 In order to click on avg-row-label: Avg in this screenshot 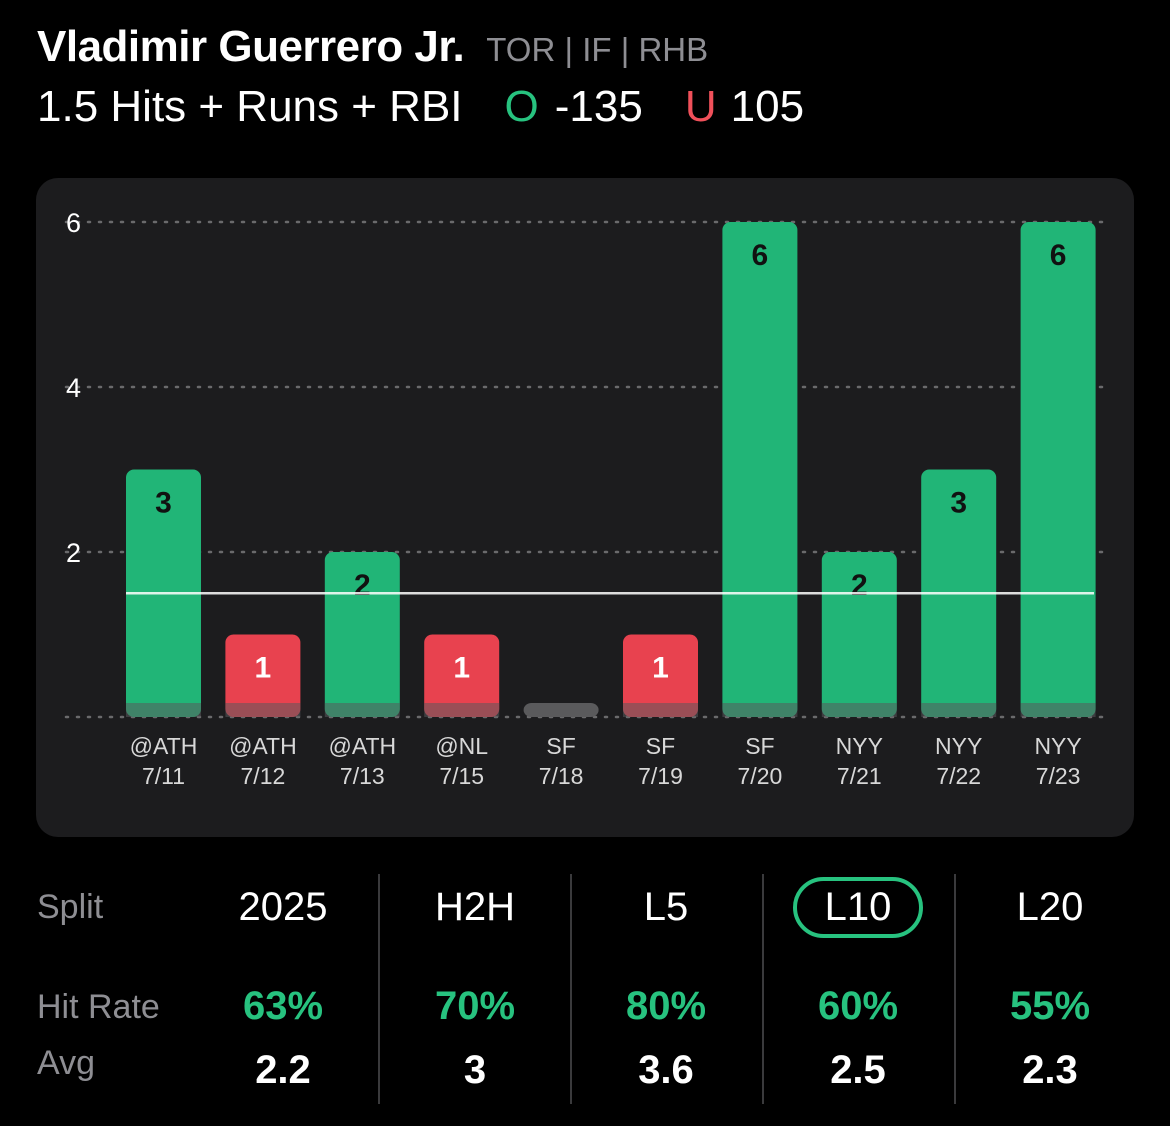, I will do `click(66, 1063)`.